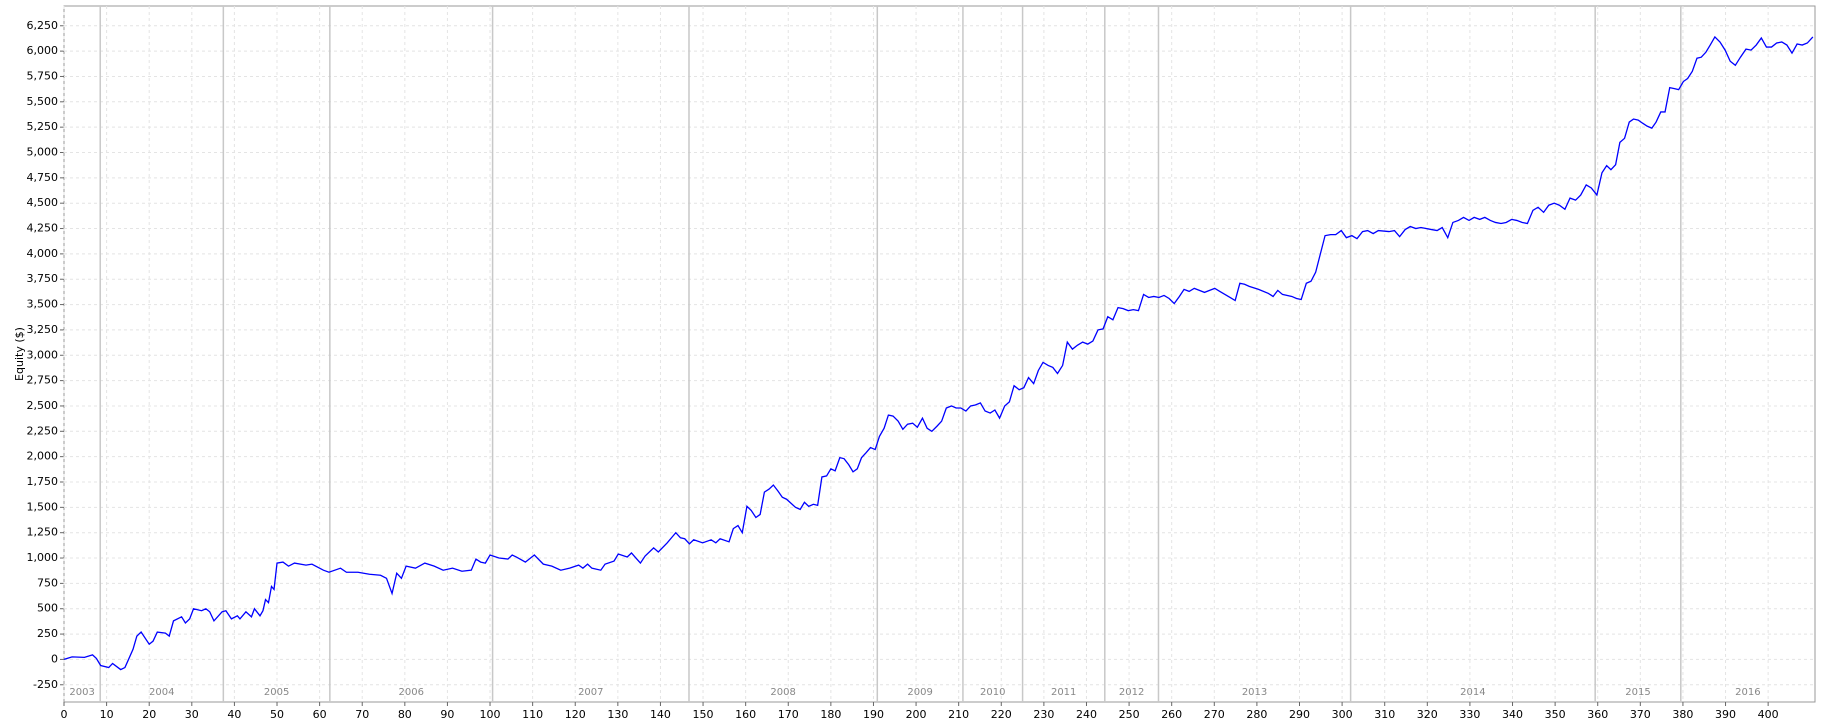 This screenshot has width=1822, height=727. I want to click on y-tick-label: 5,750, so click(43, 75).